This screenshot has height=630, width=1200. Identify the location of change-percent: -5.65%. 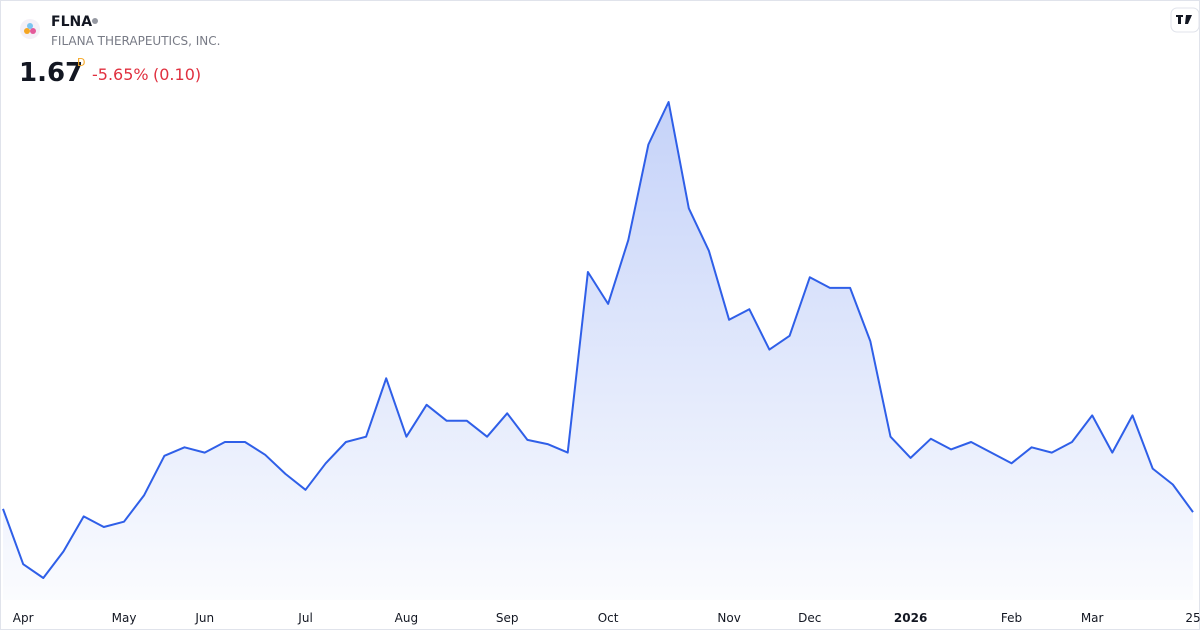
(120, 74).